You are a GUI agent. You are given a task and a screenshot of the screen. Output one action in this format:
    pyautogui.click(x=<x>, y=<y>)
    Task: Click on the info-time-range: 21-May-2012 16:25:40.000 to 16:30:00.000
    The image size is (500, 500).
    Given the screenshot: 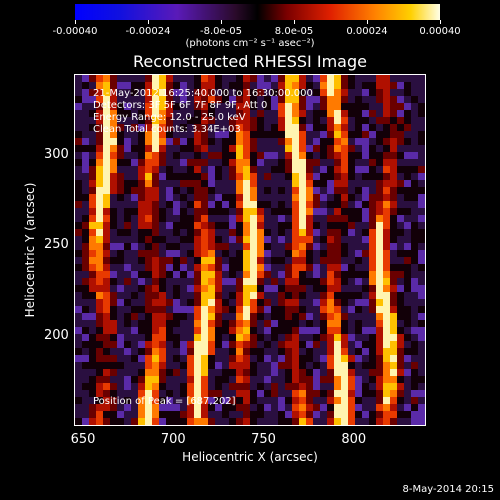 What is the action you would take?
    pyautogui.click(x=203, y=93)
    